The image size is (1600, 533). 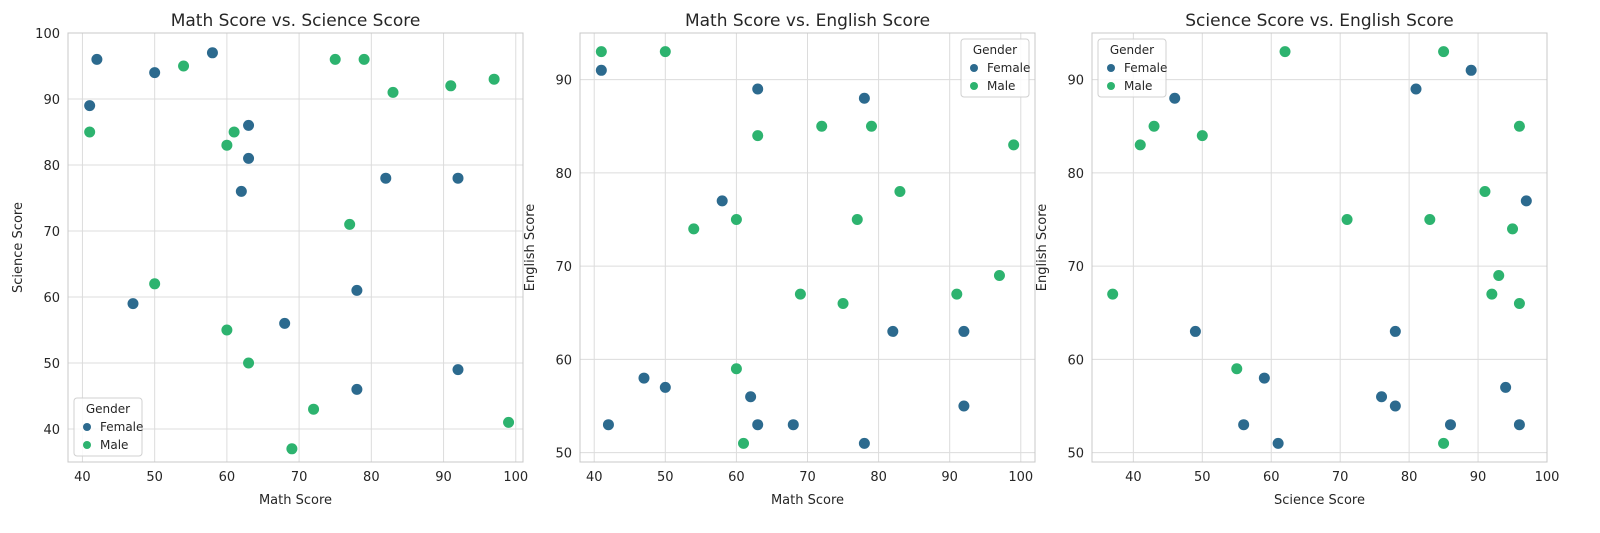 What do you see at coordinates (296, 21) in the screenshot?
I see `chart-title: Math Score vs. Science Score` at bounding box center [296, 21].